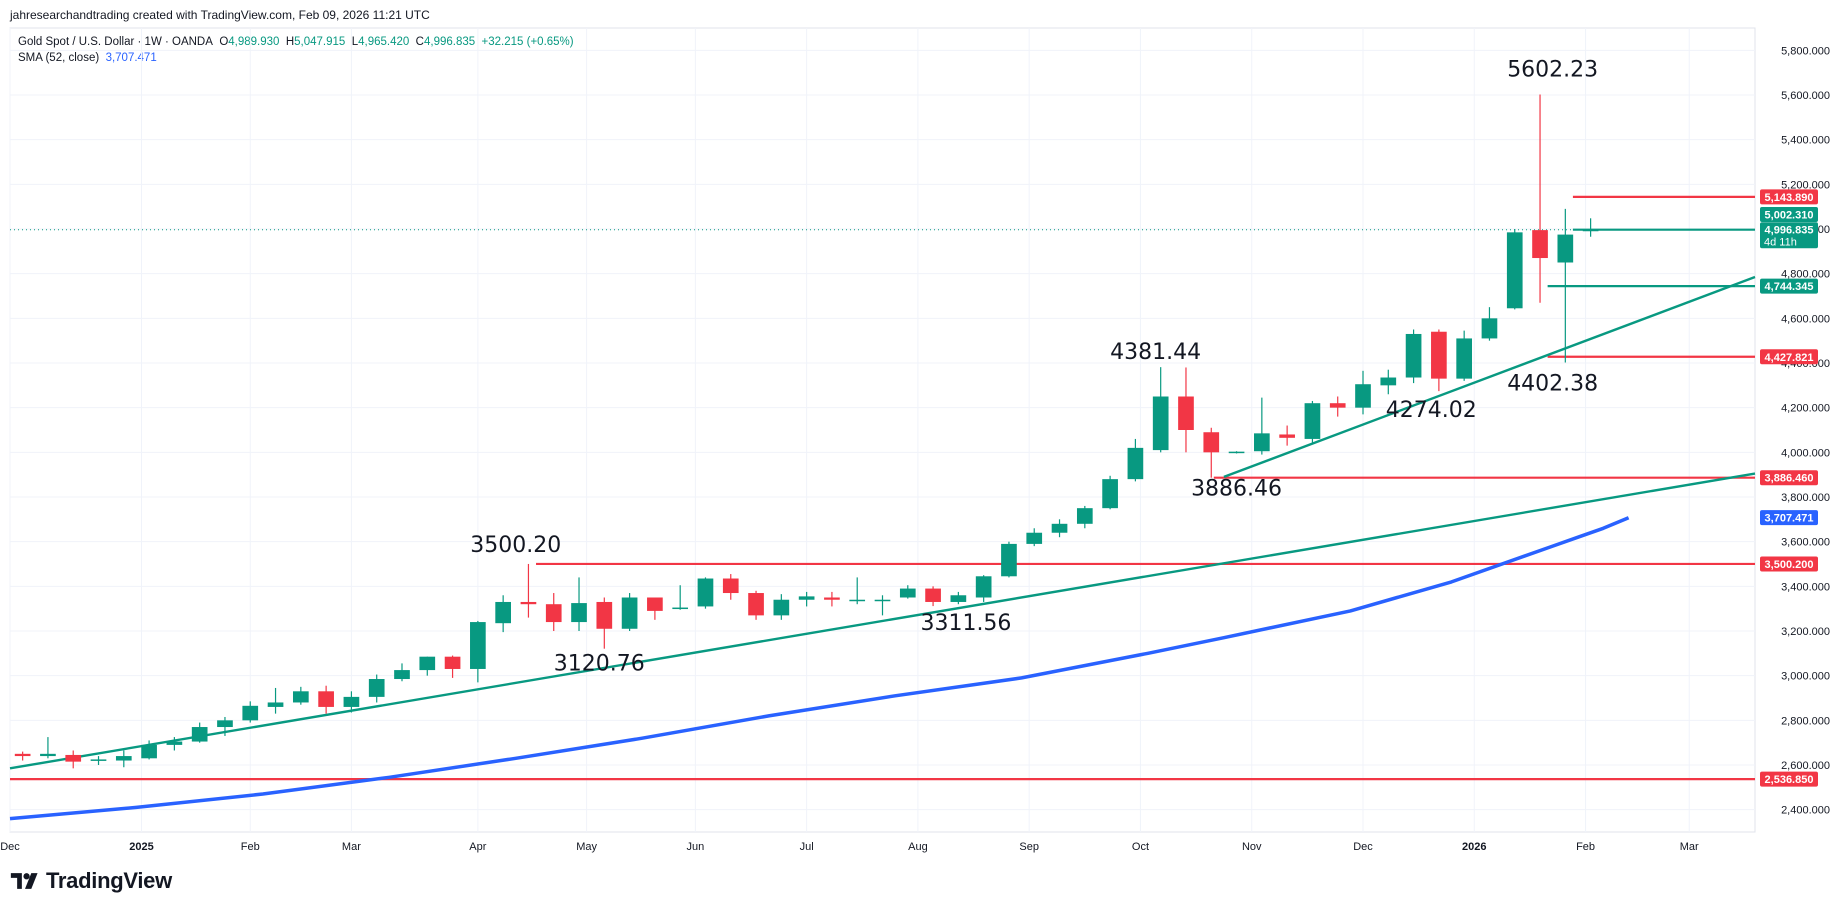 Image resolution: width=1835 pixels, height=913 pixels. What do you see at coordinates (695, 847) in the screenshot?
I see `x-tick-label: Jun` at bounding box center [695, 847].